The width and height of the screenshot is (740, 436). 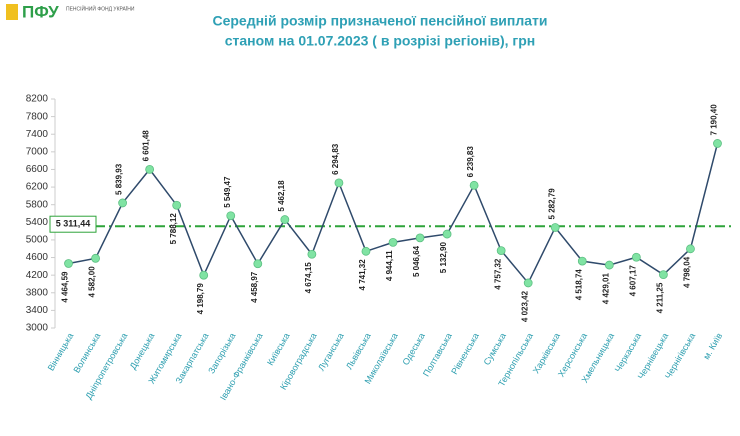 What do you see at coordinates (37, 292) in the screenshot?
I see `y-tick-label: 3800` at bounding box center [37, 292].